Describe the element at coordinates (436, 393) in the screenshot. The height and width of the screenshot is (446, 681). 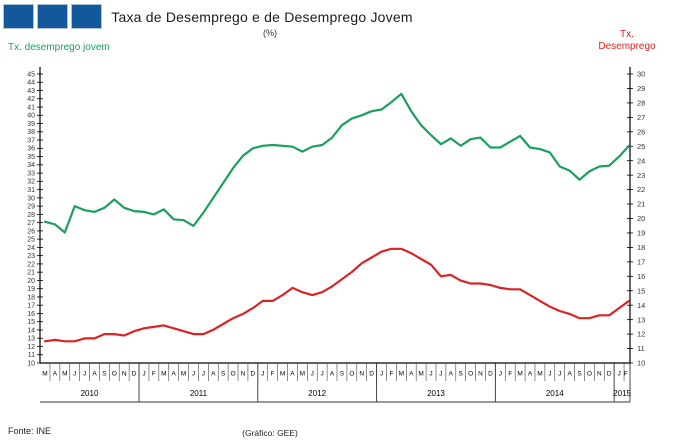
I see `svg-text: 2013` at that location.